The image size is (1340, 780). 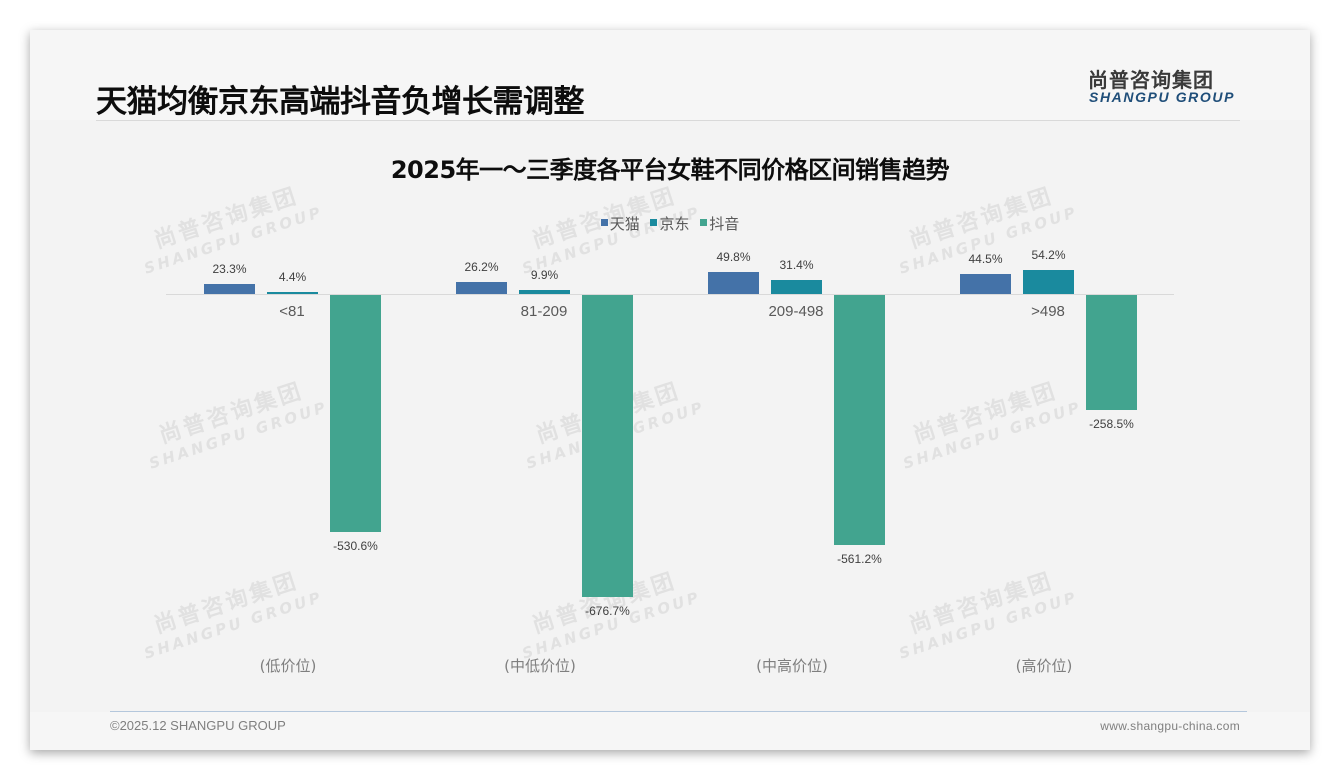 What do you see at coordinates (1111, 424) in the screenshot?
I see `data-label: -258.5%` at bounding box center [1111, 424].